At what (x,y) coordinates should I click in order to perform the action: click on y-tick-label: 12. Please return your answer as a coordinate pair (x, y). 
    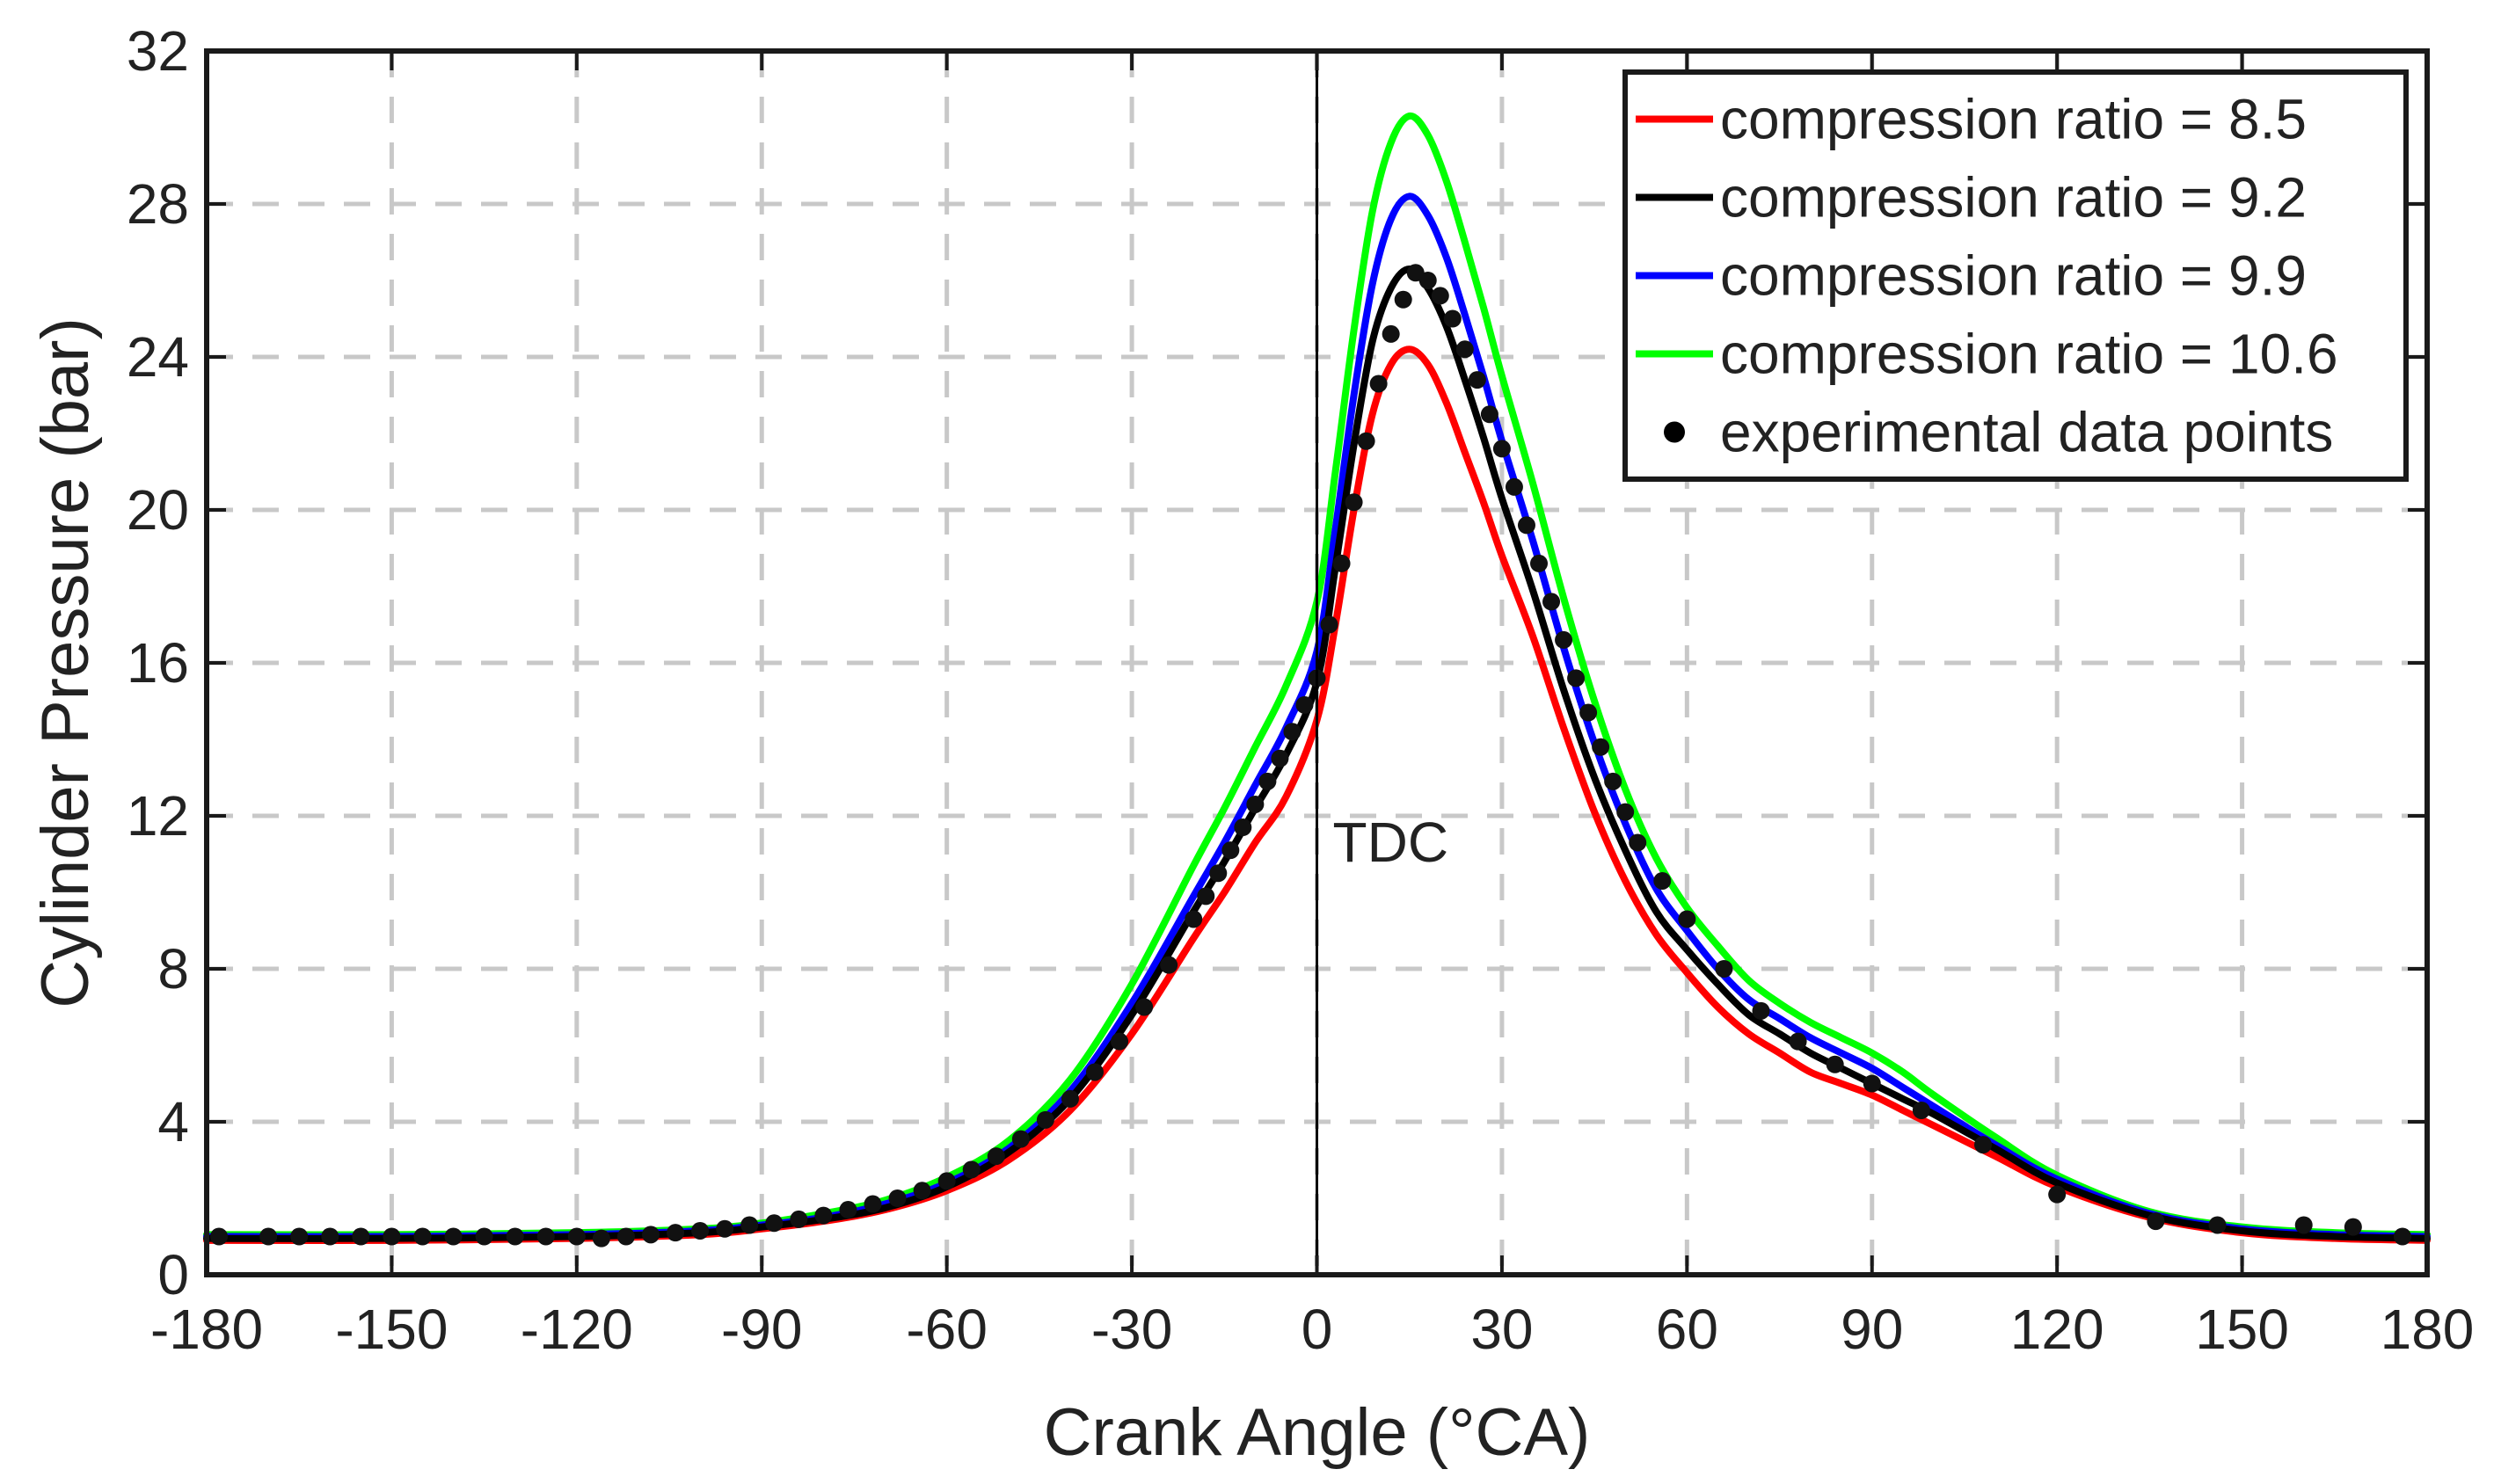
    Looking at the image, I should click on (158, 816).